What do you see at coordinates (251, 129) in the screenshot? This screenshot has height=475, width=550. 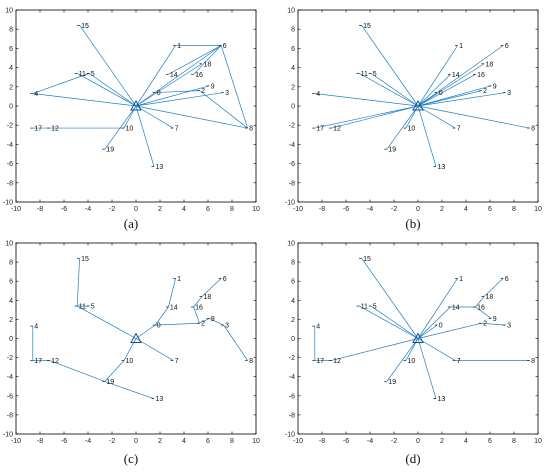 I see `node-label: 8` at bounding box center [251, 129].